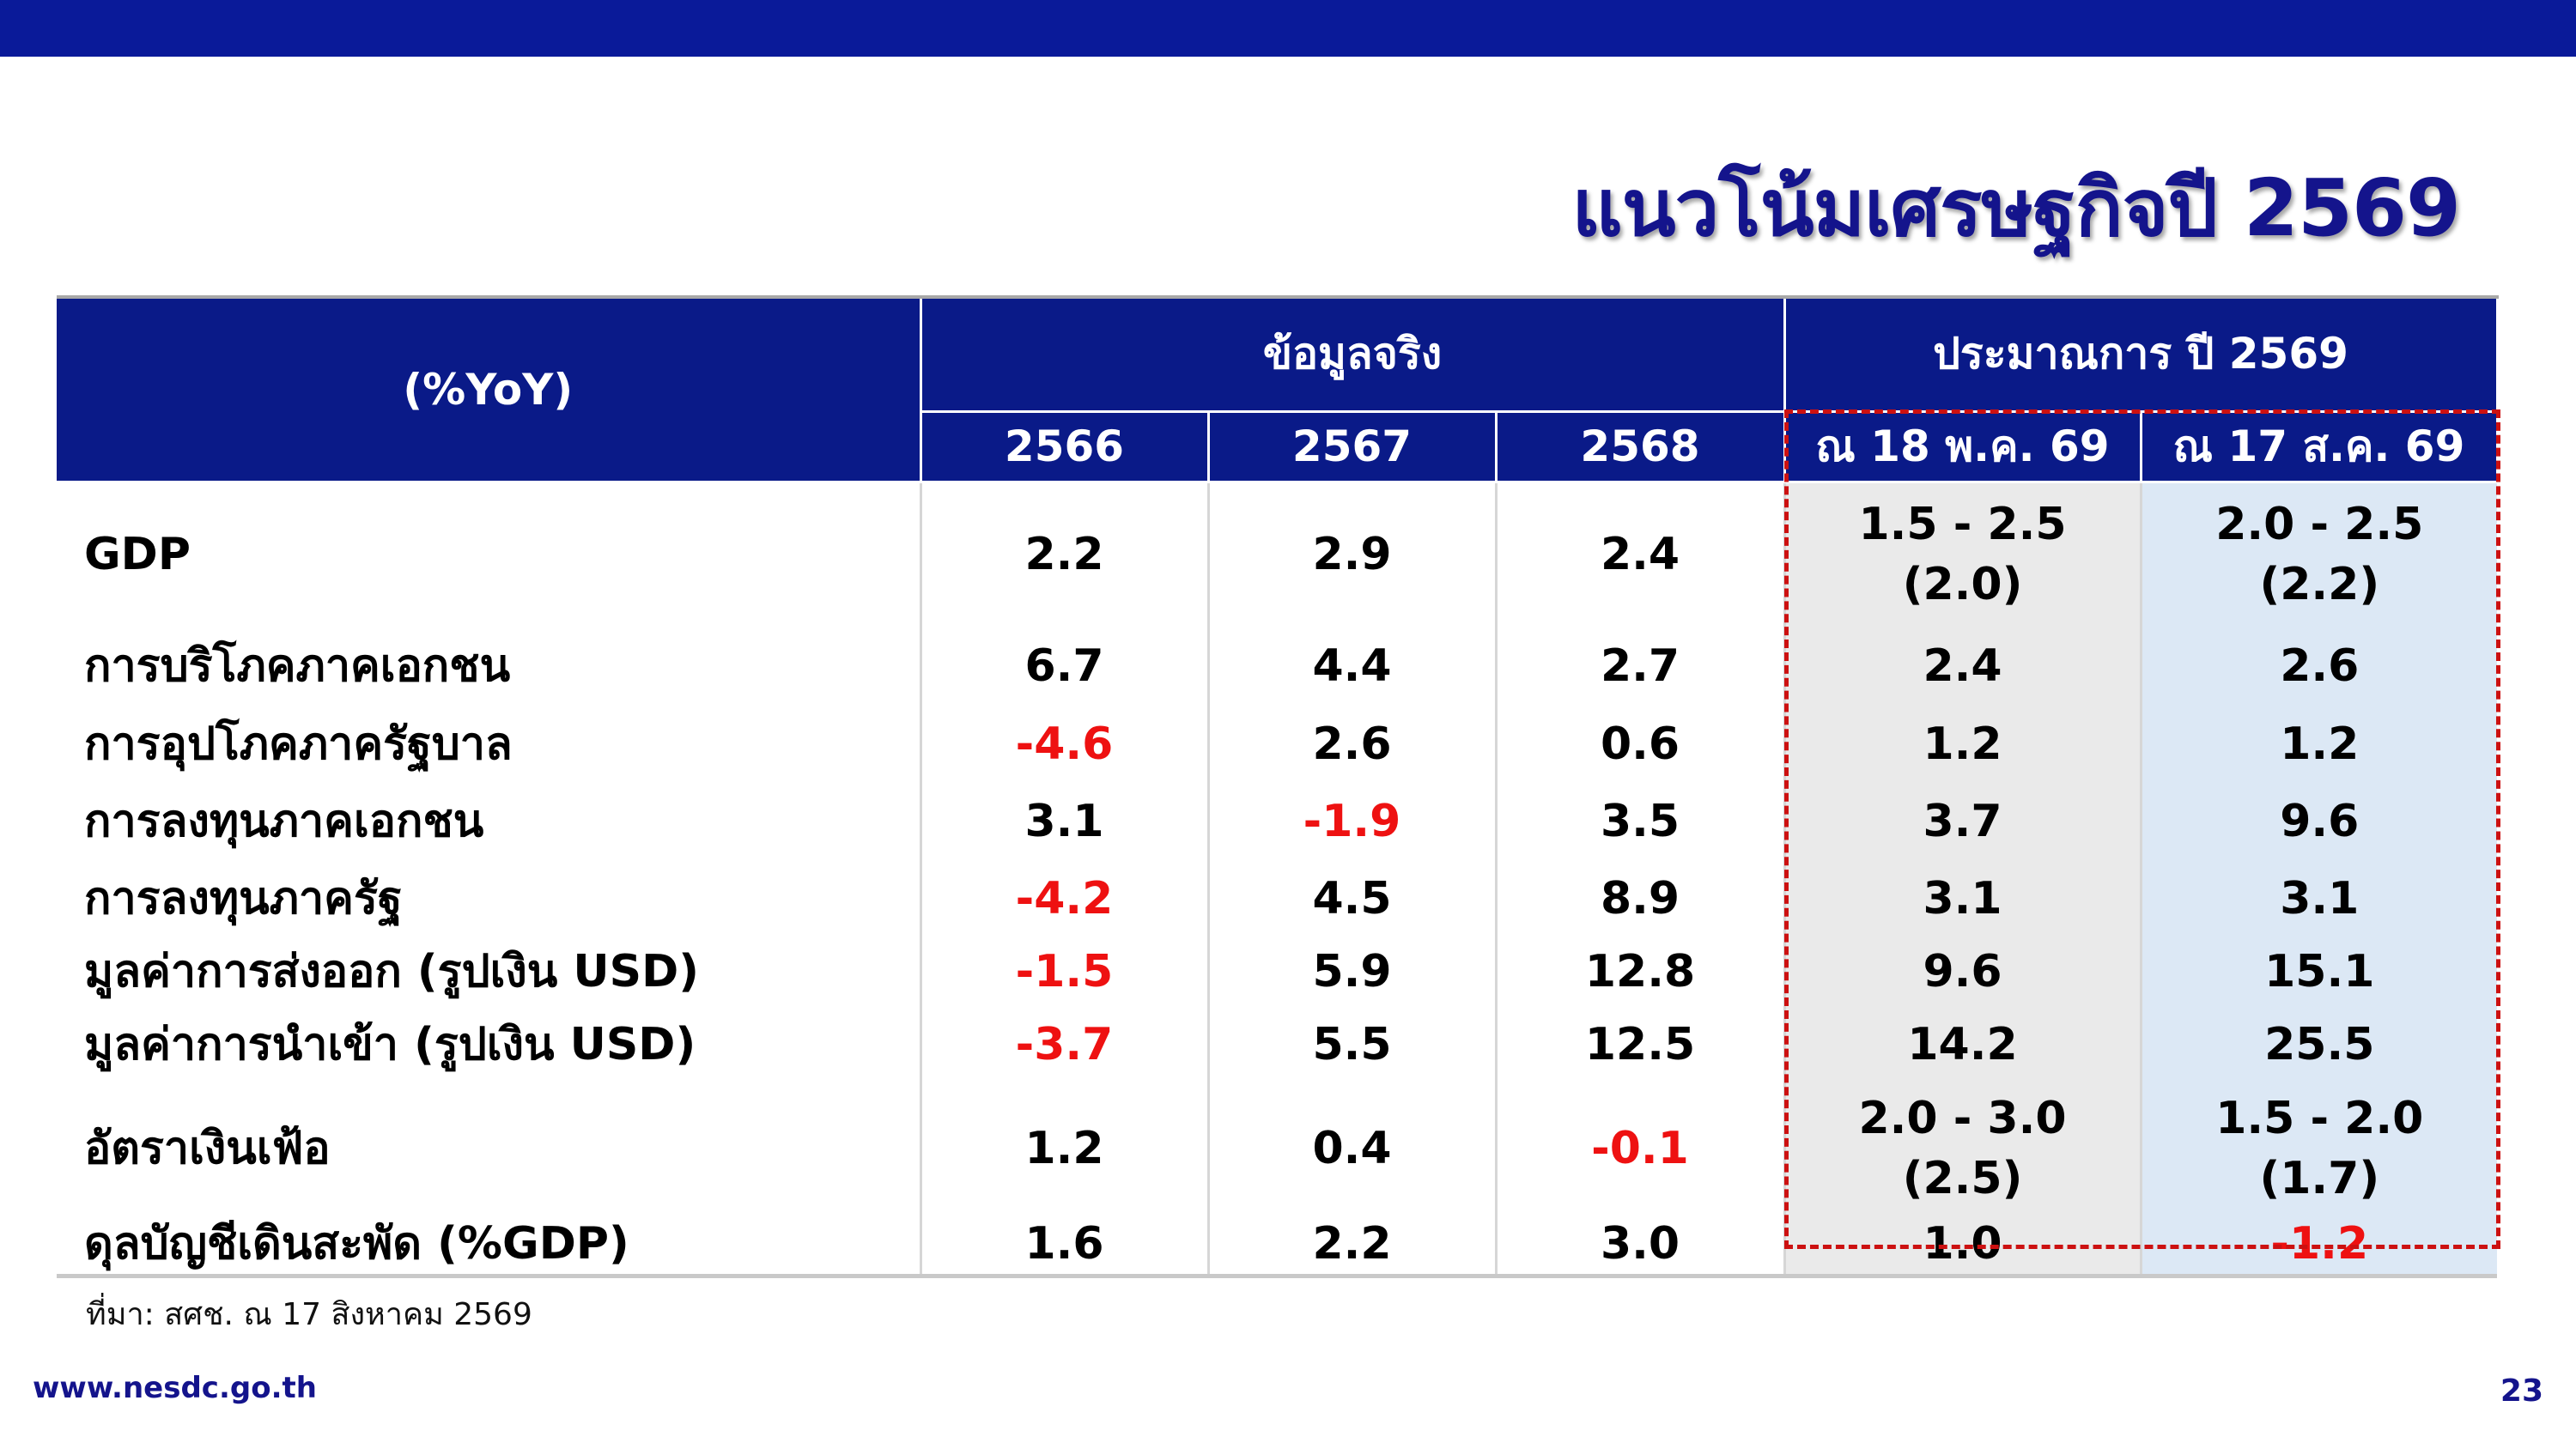  Describe the element at coordinates (1639, 1148) in the screenshot. I see `value-2568: -0.1` at that location.